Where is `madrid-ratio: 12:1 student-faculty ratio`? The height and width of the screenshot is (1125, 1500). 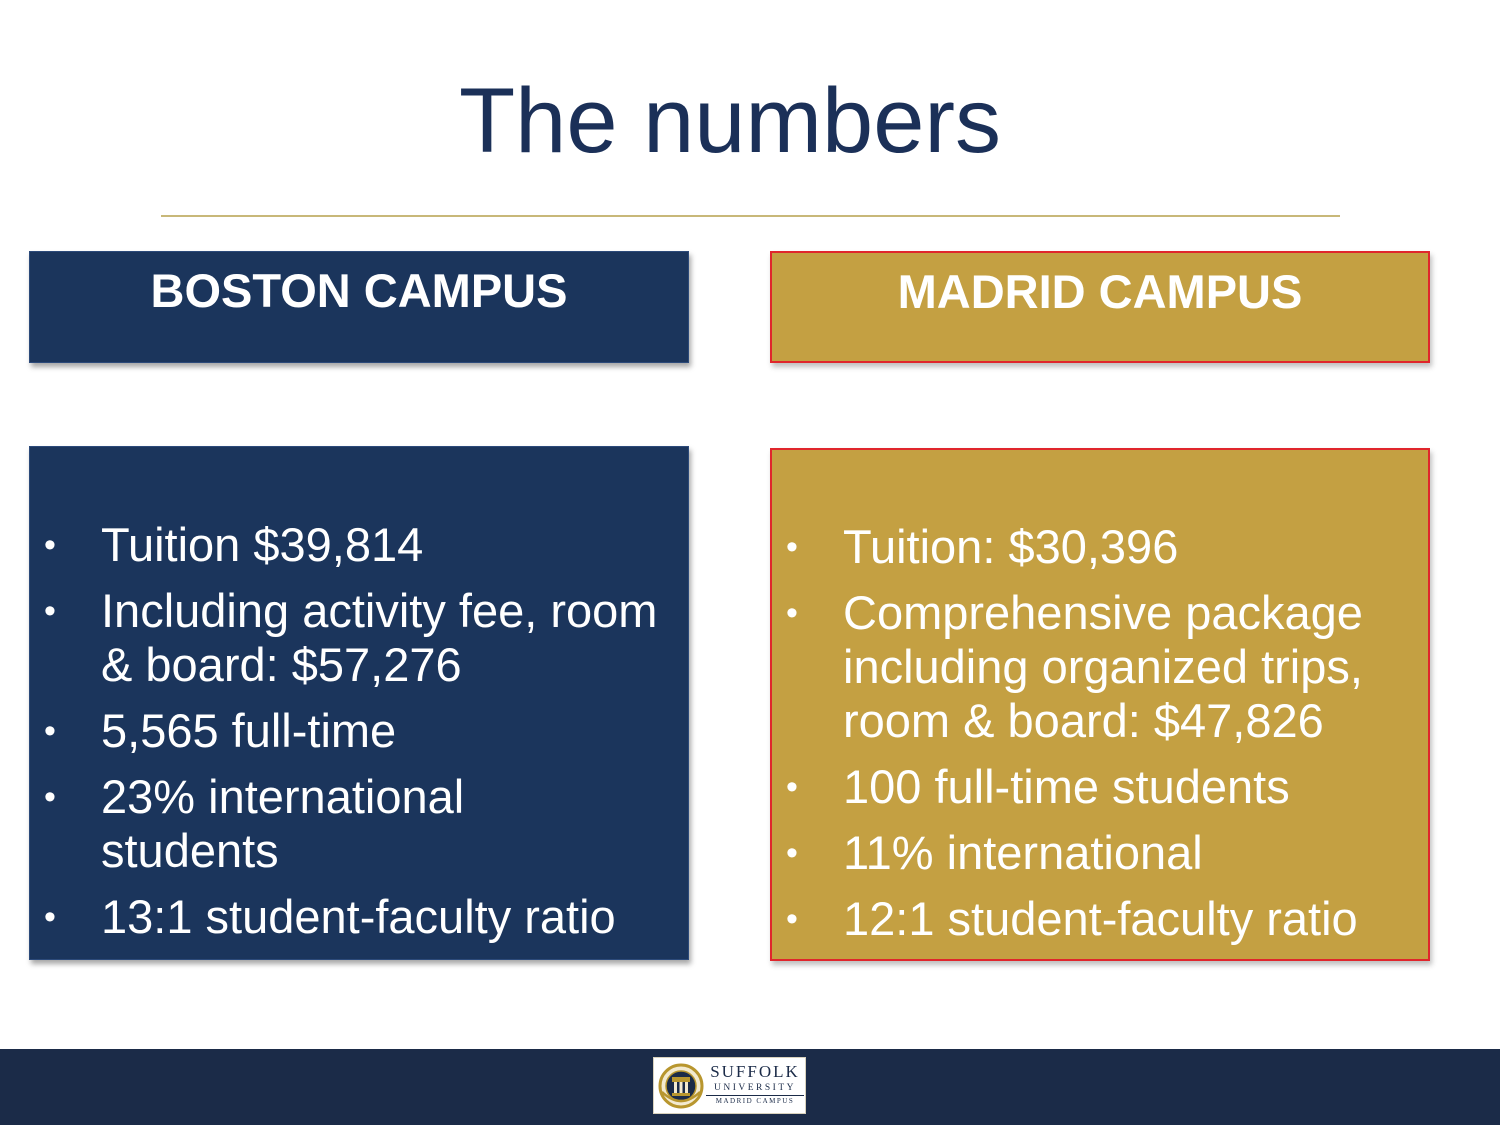 madrid-ratio: 12:1 student-faculty ratio is located at coordinates (1100, 918).